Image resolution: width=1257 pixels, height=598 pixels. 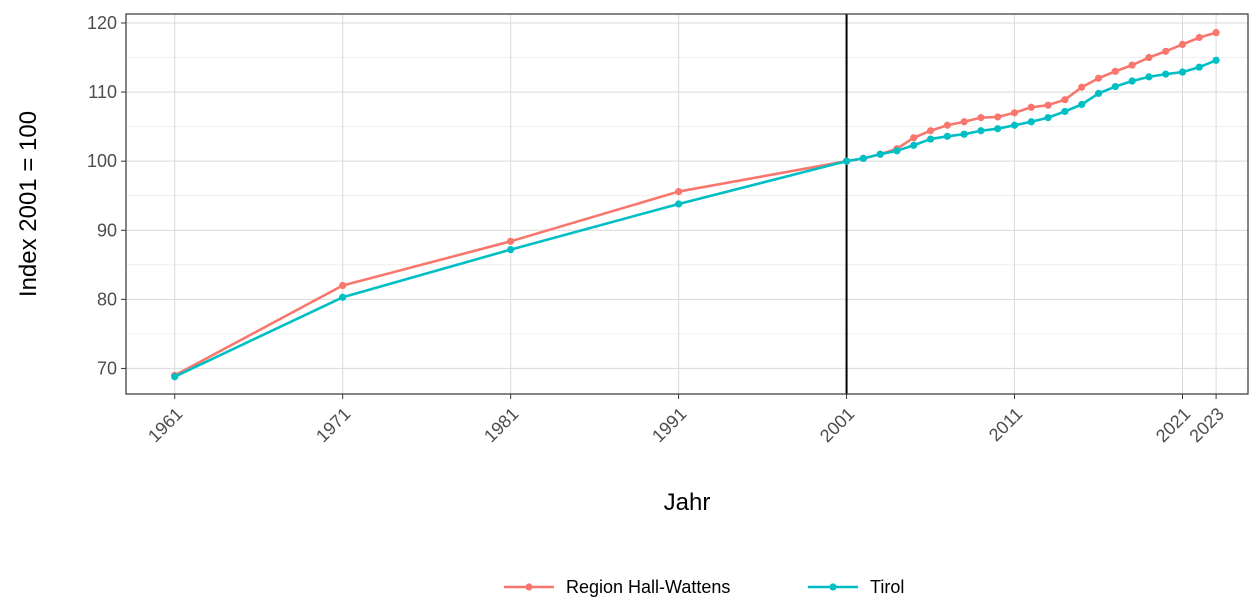 I want to click on x-tick-label: 1991, so click(x=669, y=425).